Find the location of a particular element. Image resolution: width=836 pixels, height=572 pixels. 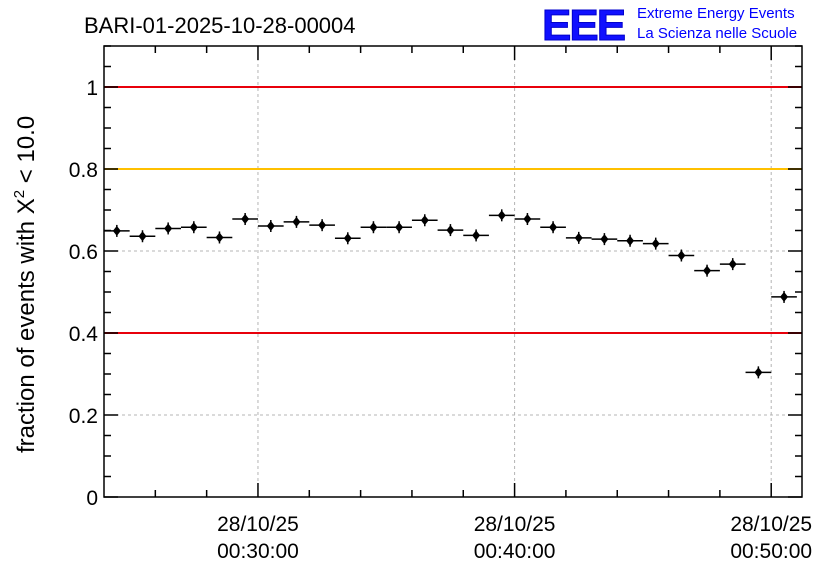

eee-logo-mark: EEE is located at coordinates (583, 25).